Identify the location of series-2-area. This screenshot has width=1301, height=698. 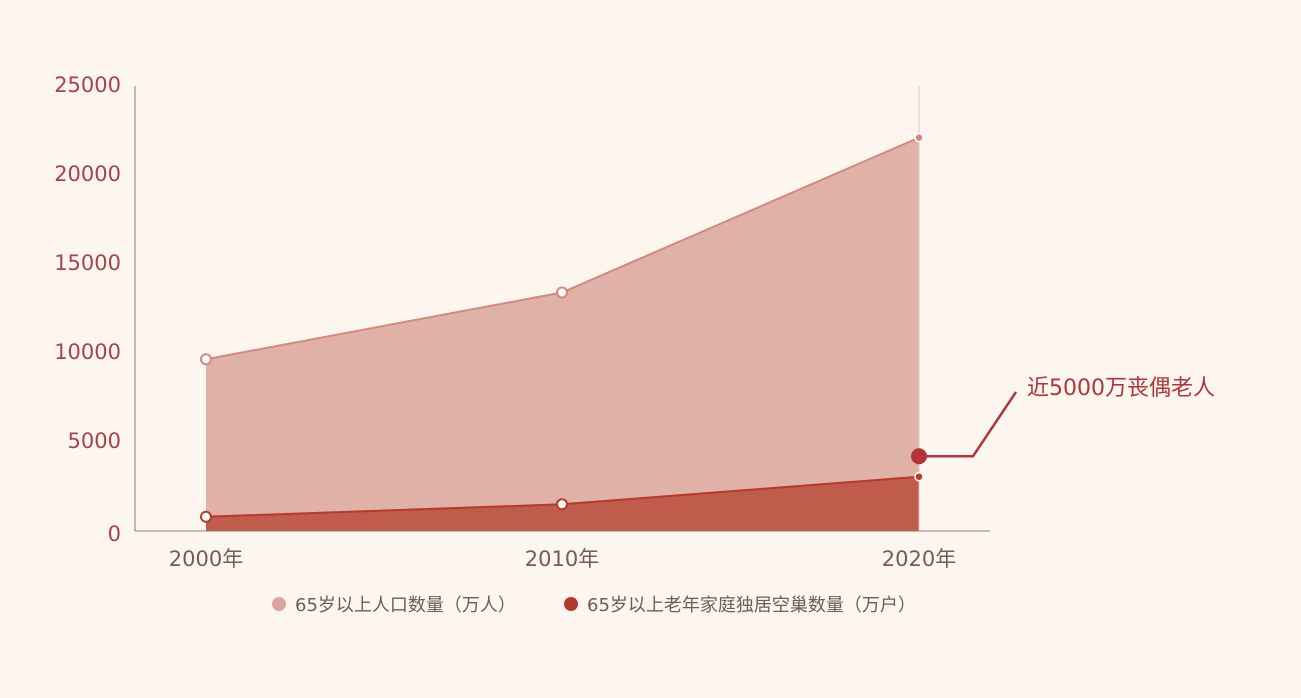
(562, 503).